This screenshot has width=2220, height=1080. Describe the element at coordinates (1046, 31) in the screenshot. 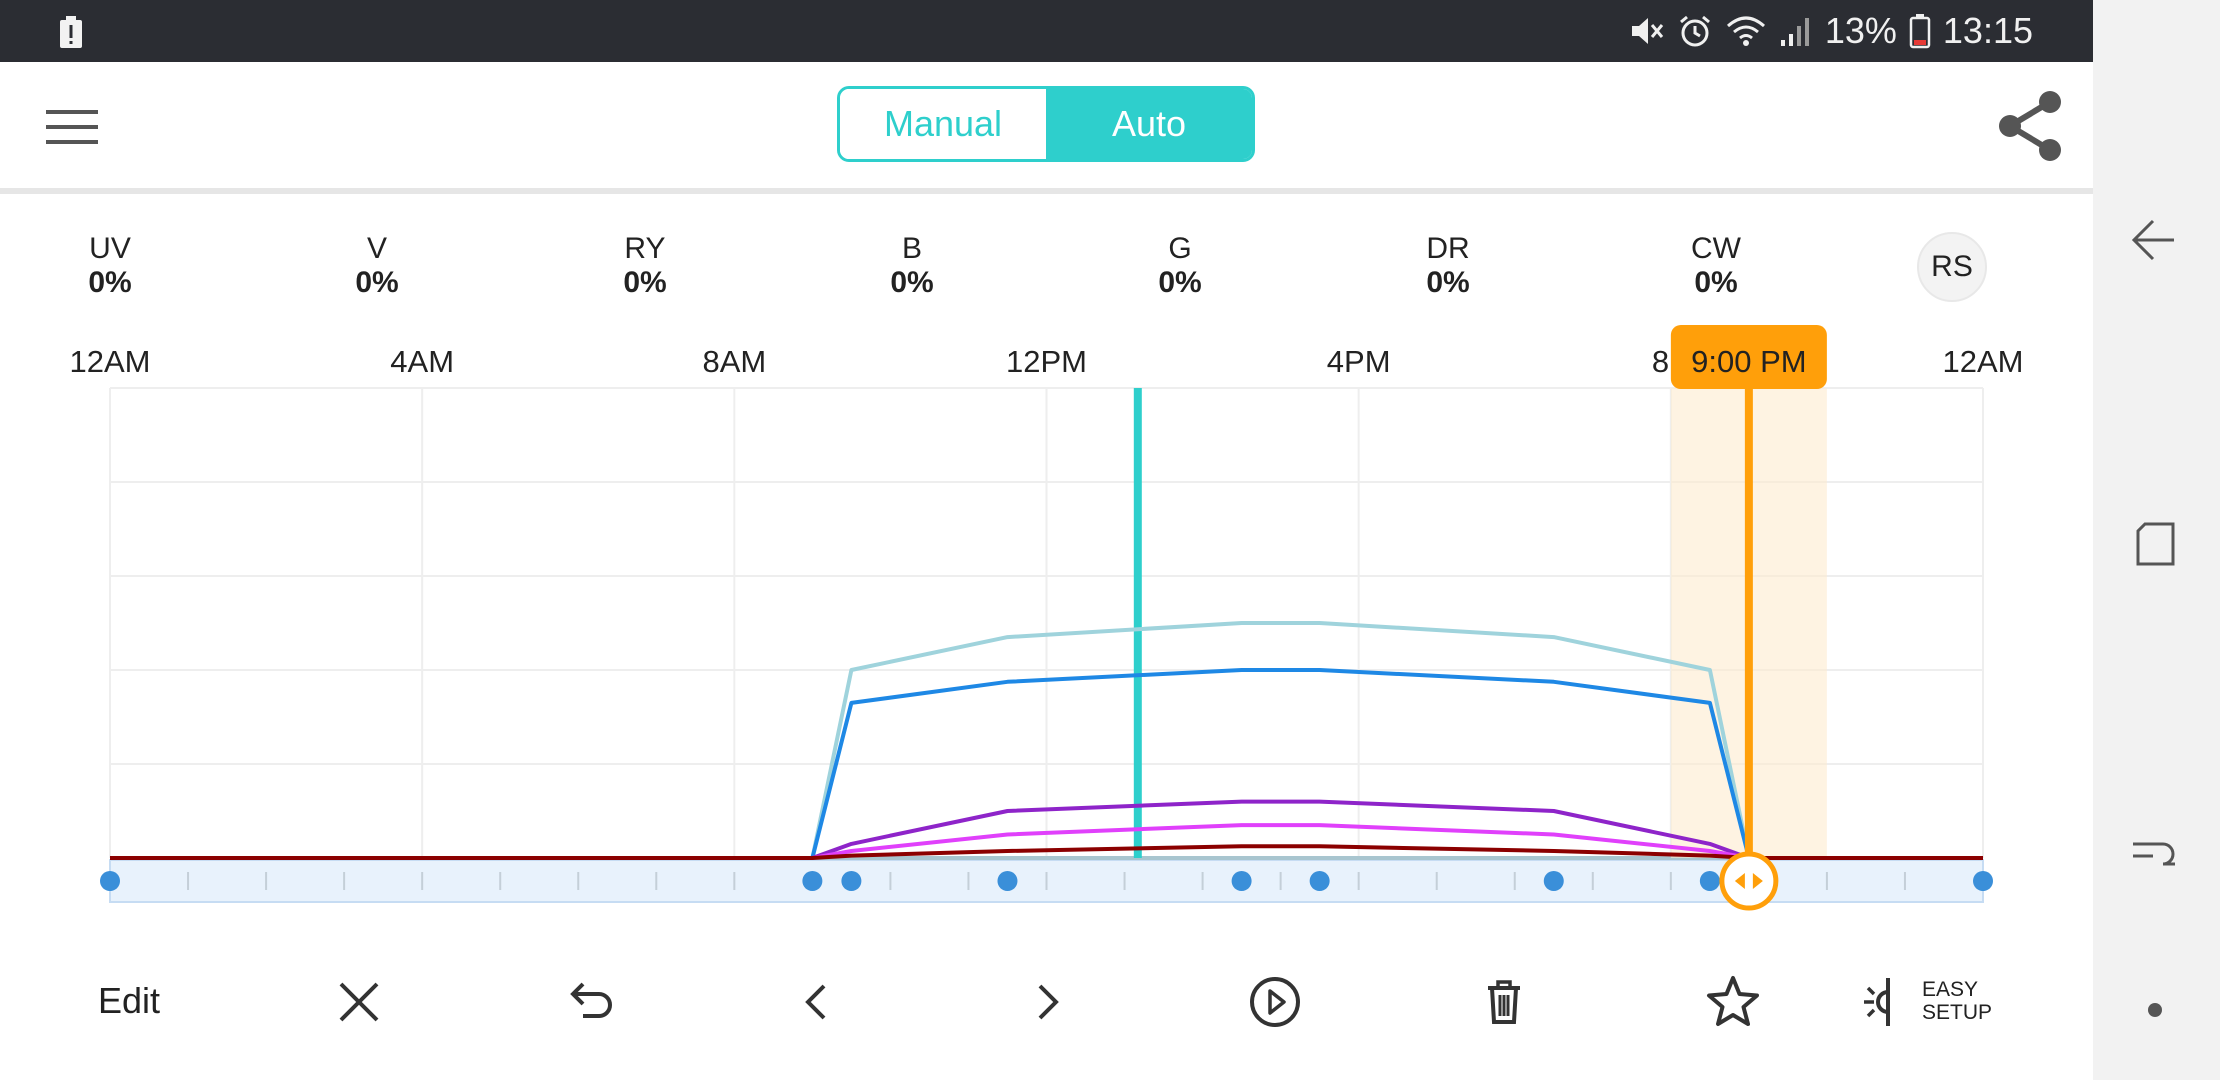

I see `status-bar: 13% 13:15` at that location.